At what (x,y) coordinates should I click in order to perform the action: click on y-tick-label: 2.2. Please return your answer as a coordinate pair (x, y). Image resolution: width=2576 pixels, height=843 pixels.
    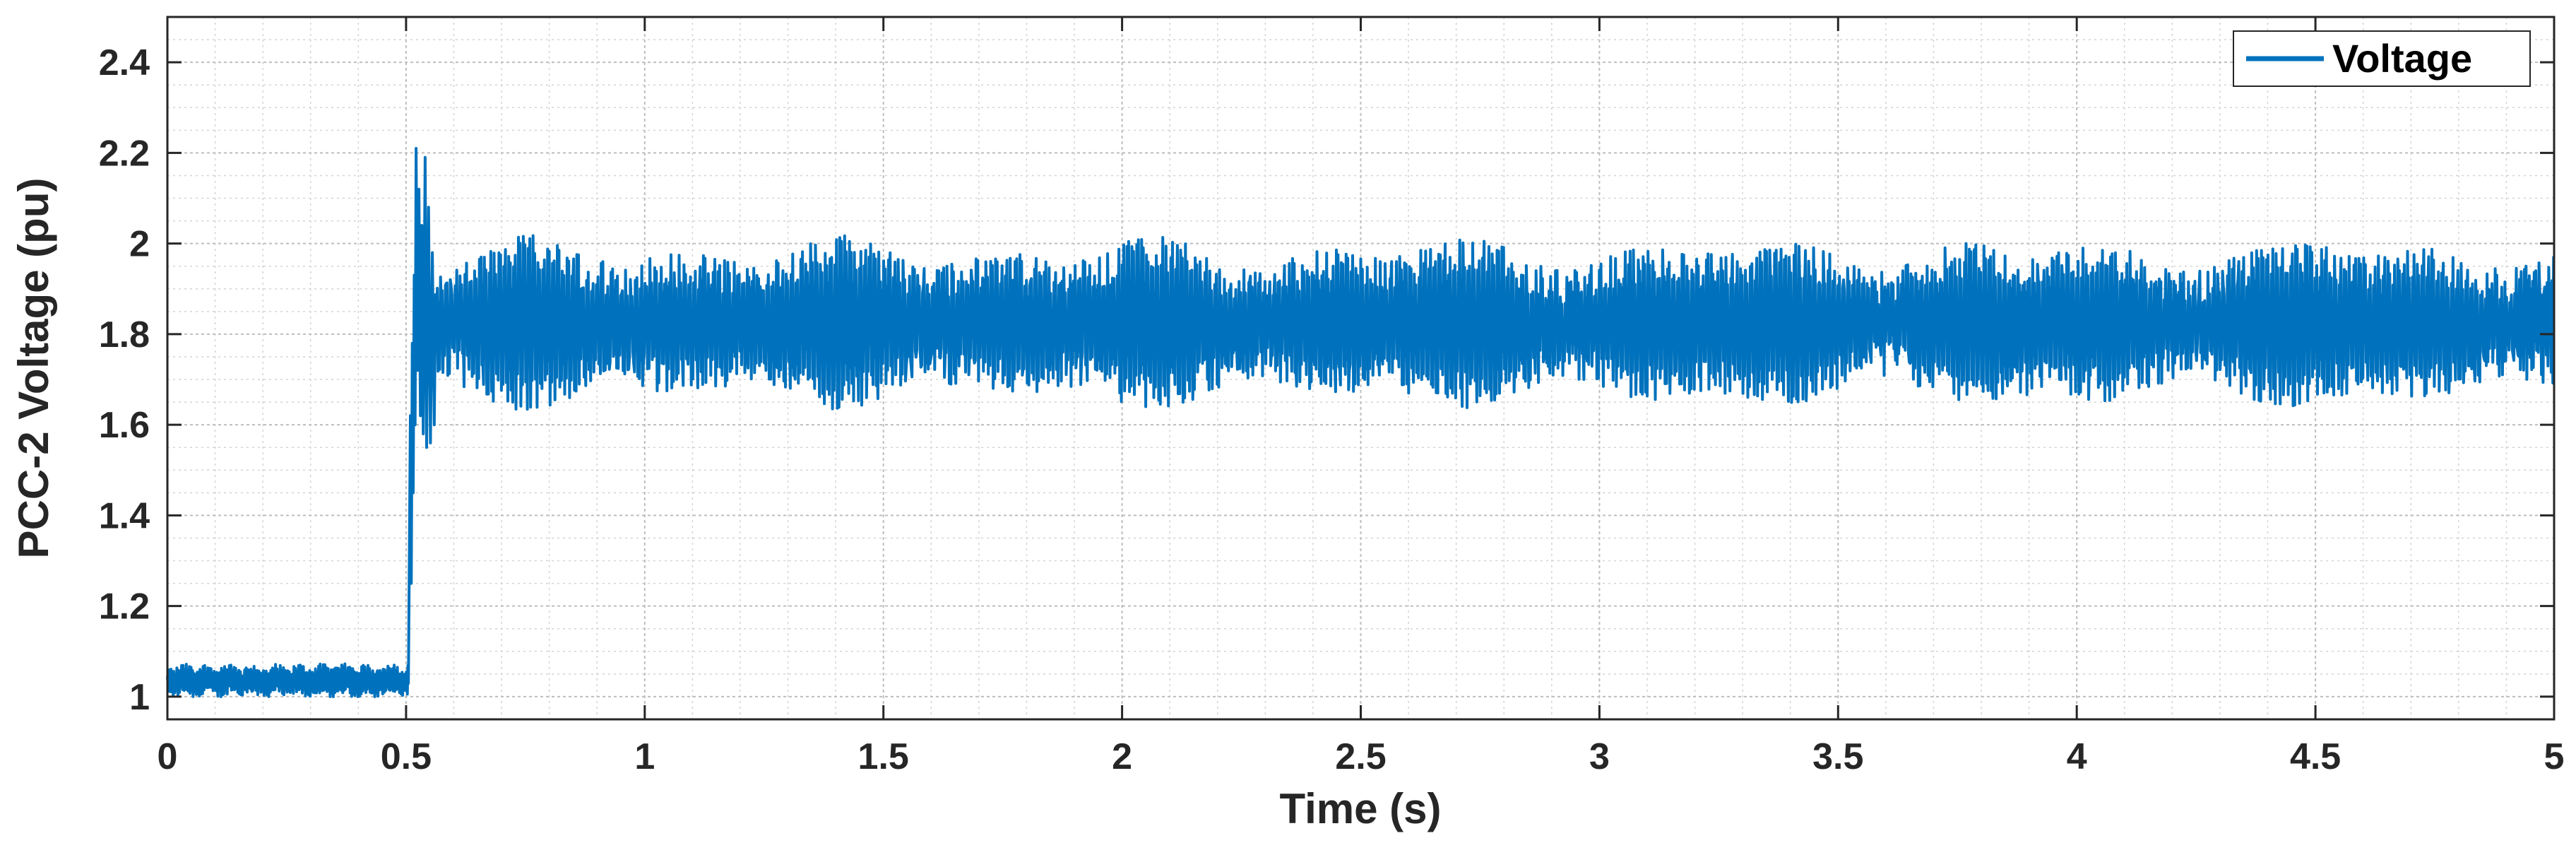
    Looking at the image, I should click on (124, 153).